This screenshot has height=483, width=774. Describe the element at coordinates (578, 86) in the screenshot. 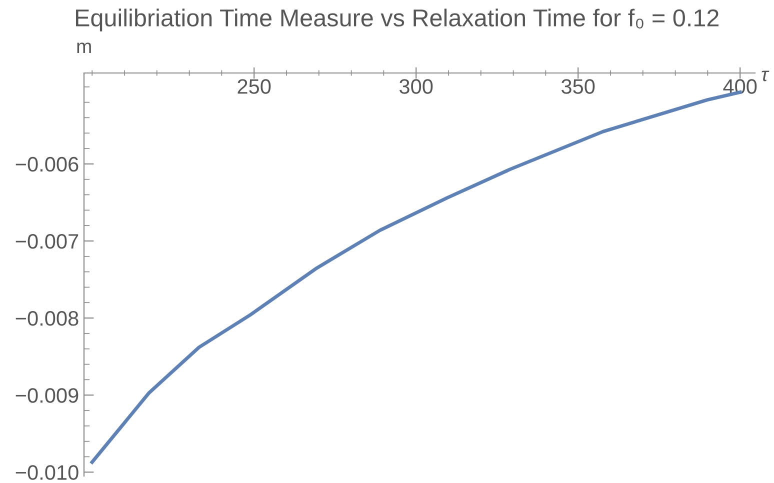

I see `x-tick-label: 350` at that location.